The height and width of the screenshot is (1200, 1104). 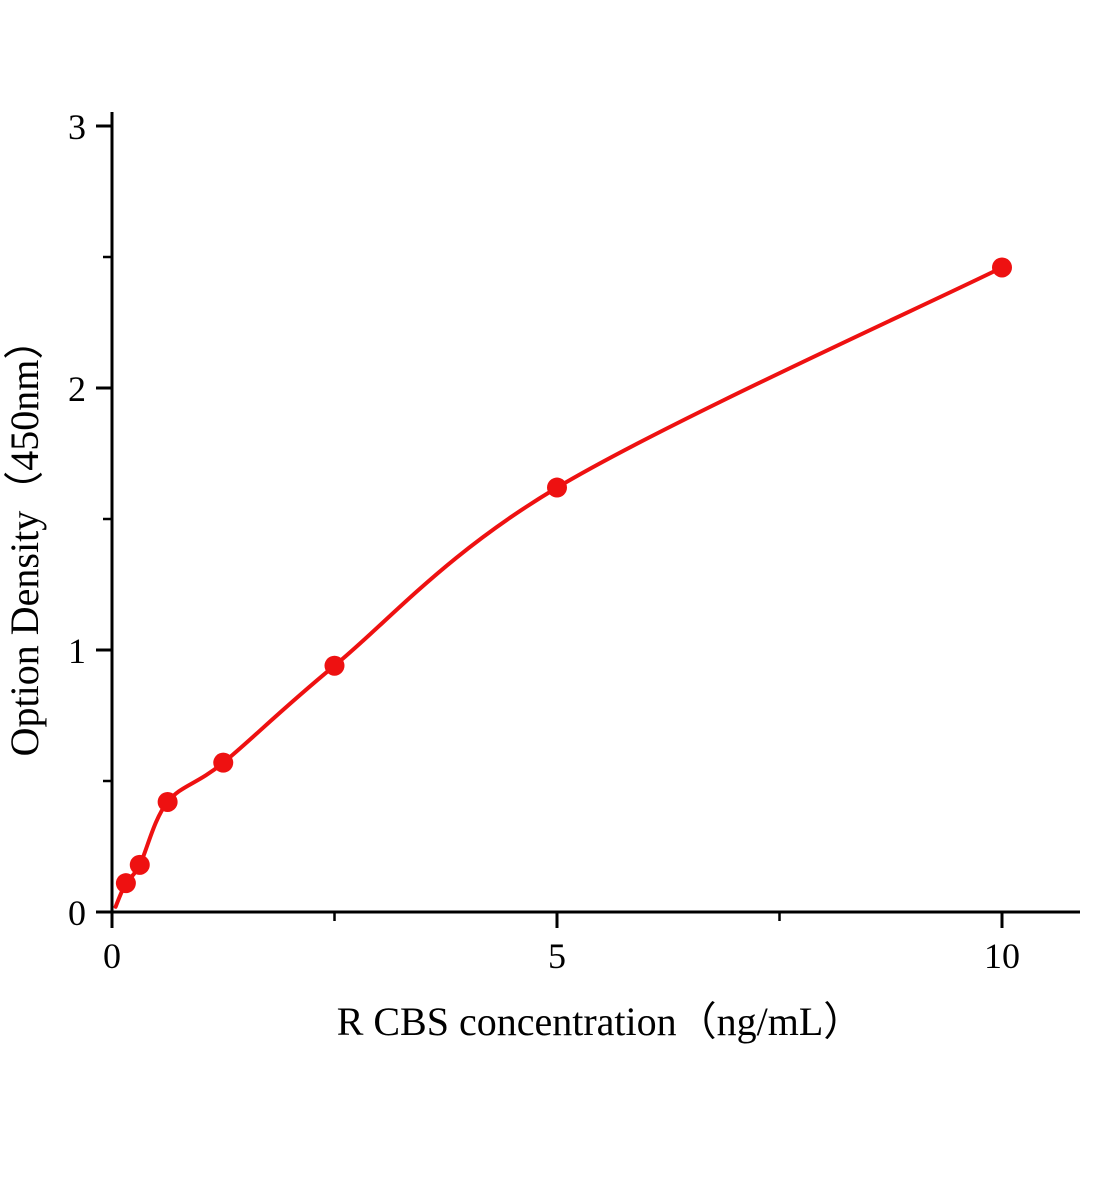 What do you see at coordinates (77, 127) in the screenshot?
I see `y-tick-label: 3` at bounding box center [77, 127].